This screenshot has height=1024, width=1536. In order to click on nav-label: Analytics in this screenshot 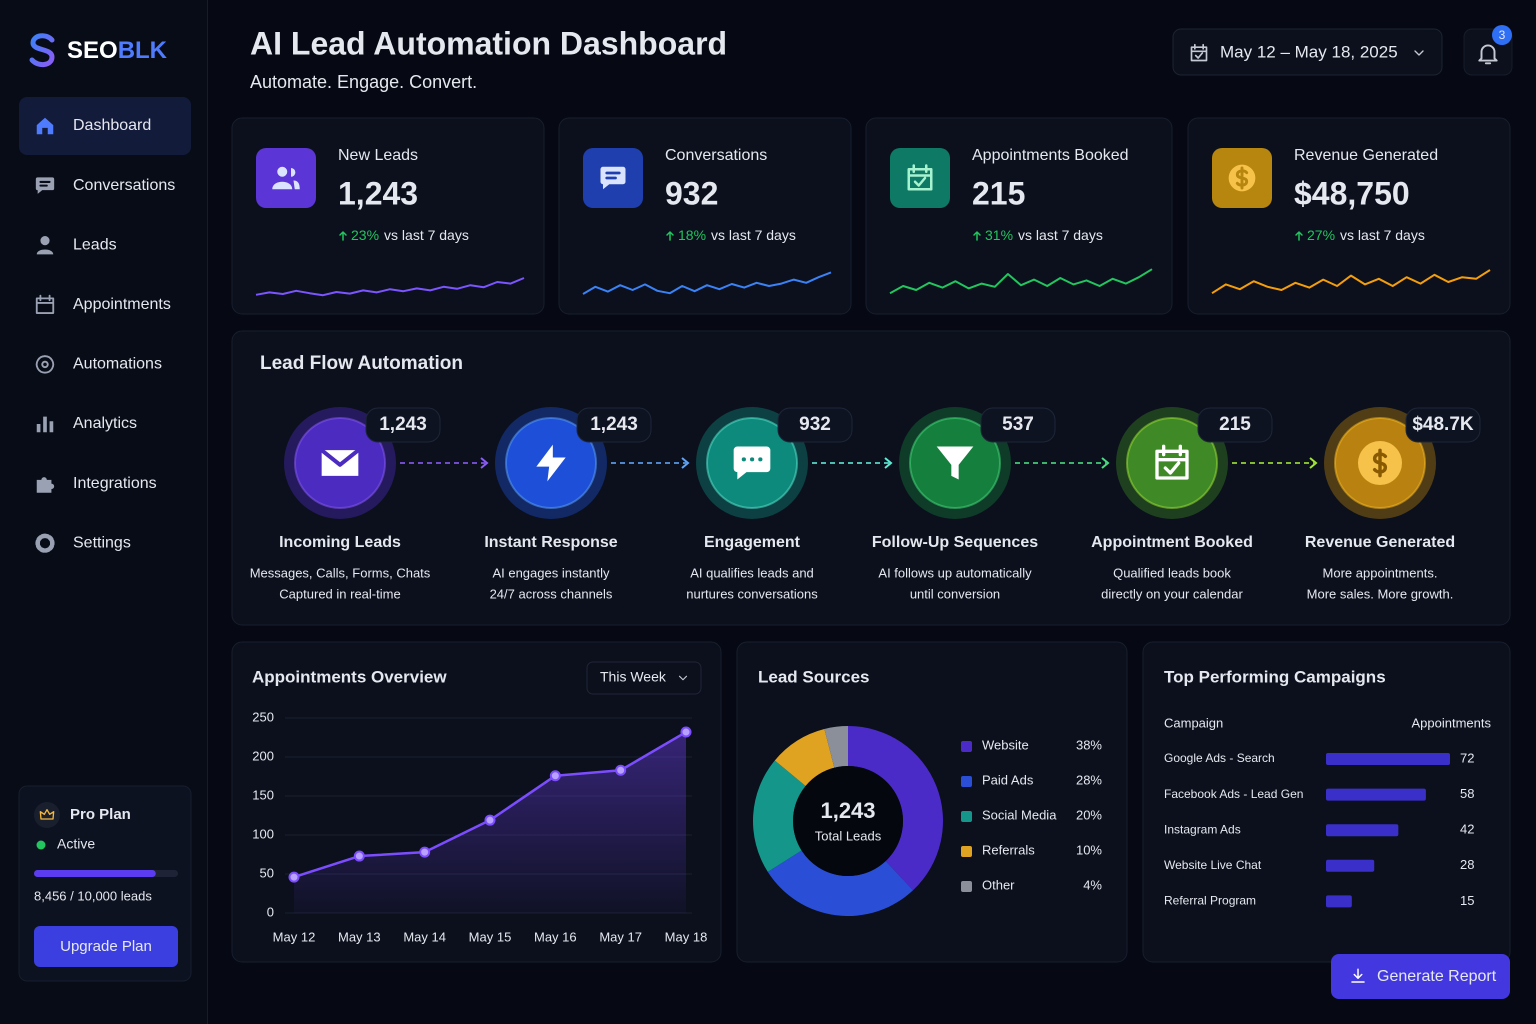, I will do `click(105, 423)`.